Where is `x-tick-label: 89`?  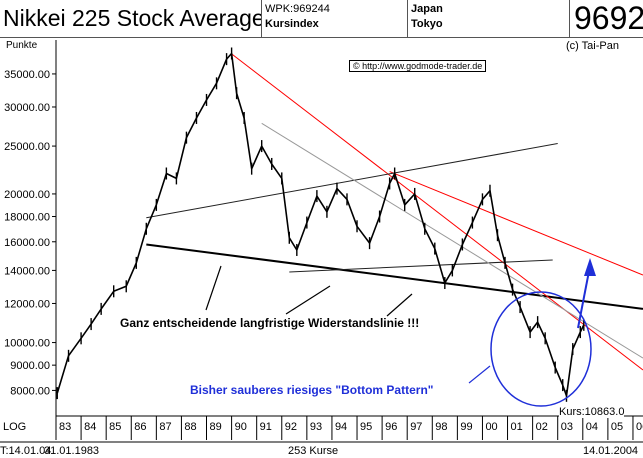
x-tick-label: 89 is located at coordinates (216, 427).